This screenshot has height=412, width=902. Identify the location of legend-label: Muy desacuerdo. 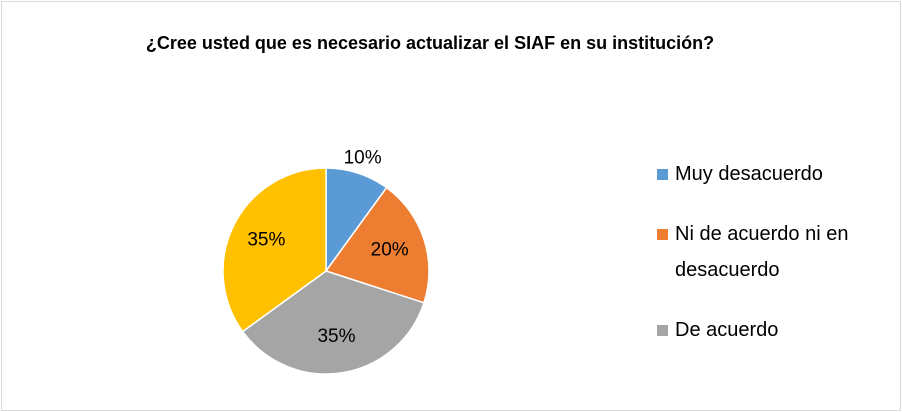
(749, 174).